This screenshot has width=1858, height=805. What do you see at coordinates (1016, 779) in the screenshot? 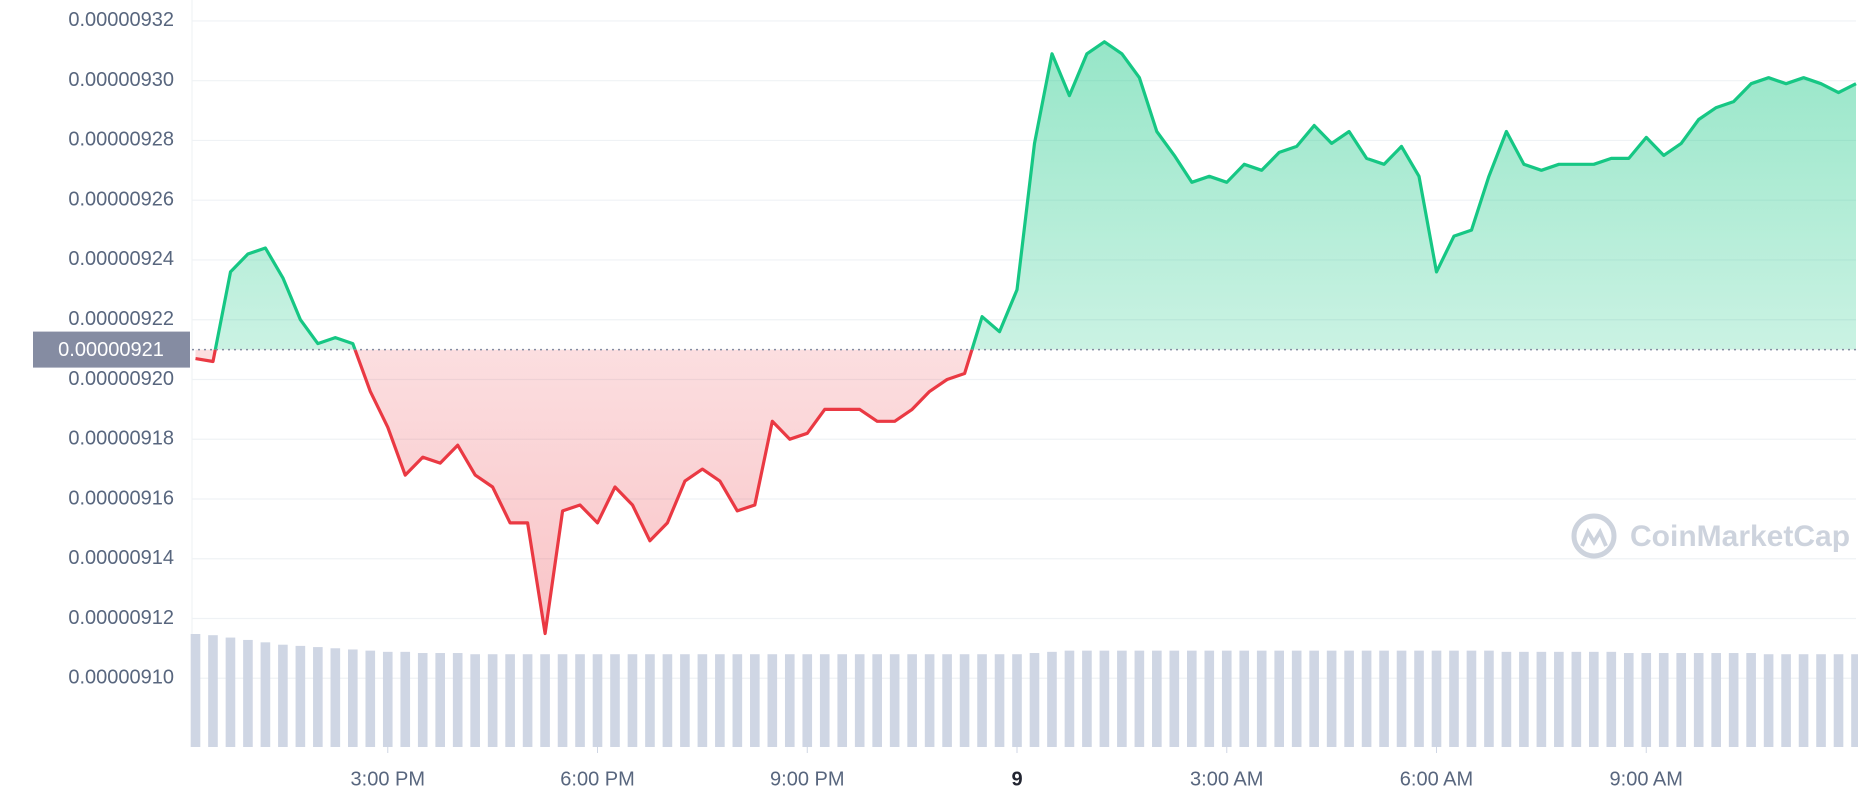
I see `x-tick-label: 9` at bounding box center [1016, 779].